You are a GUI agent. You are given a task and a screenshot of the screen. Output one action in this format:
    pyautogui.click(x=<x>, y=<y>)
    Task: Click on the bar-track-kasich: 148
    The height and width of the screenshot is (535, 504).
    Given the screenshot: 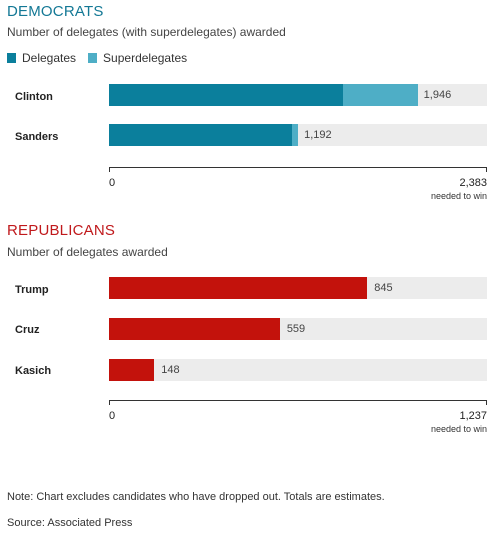 What is the action you would take?
    pyautogui.click(x=298, y=370)
    